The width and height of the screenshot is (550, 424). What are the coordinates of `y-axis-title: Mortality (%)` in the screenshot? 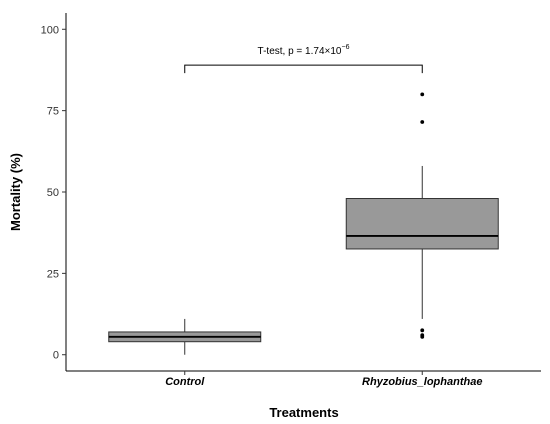 It's located at (15, 192).